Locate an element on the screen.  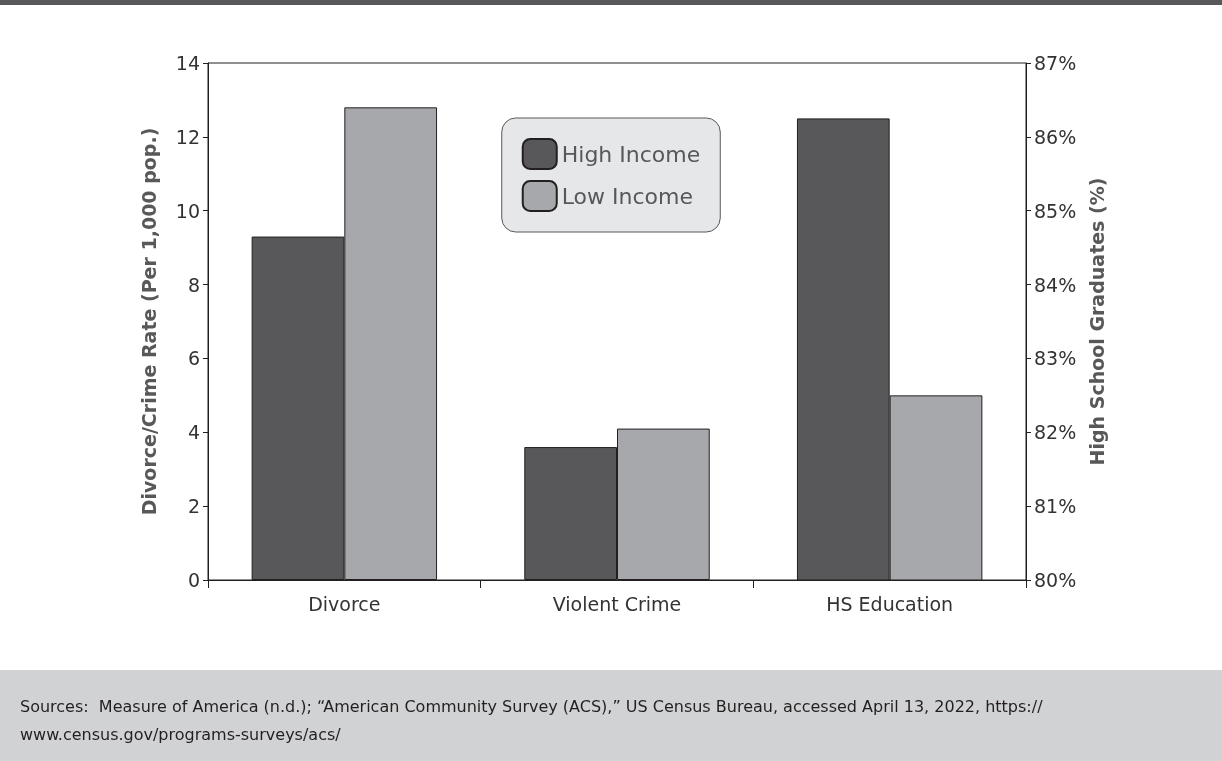
x-tick-label: Violent Crime is located at coordinates (617, 603).